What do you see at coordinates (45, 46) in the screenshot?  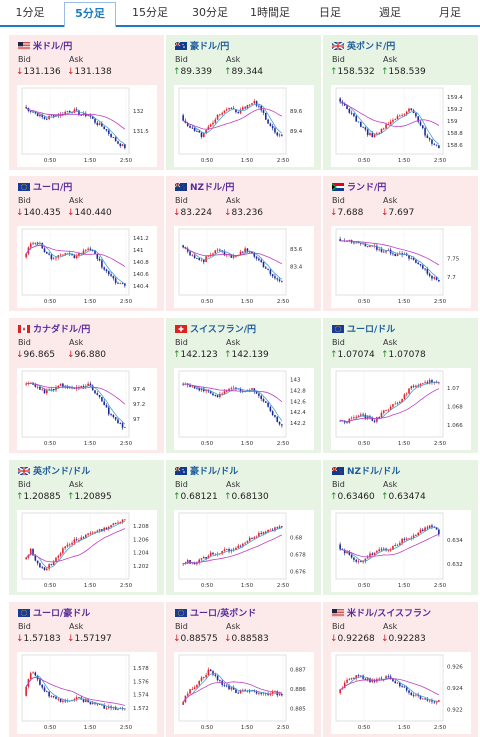 I see `pair-title: 米ドル/円` at bounding box center [45, 46].